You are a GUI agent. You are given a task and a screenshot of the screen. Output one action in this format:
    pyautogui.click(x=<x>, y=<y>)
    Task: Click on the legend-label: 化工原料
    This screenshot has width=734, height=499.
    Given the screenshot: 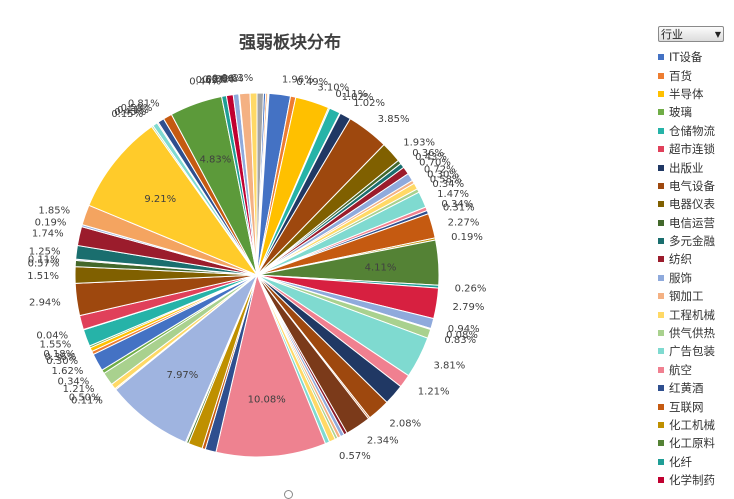 What is the action you would take?
    pyautogui.click(x=692, y=443)
    